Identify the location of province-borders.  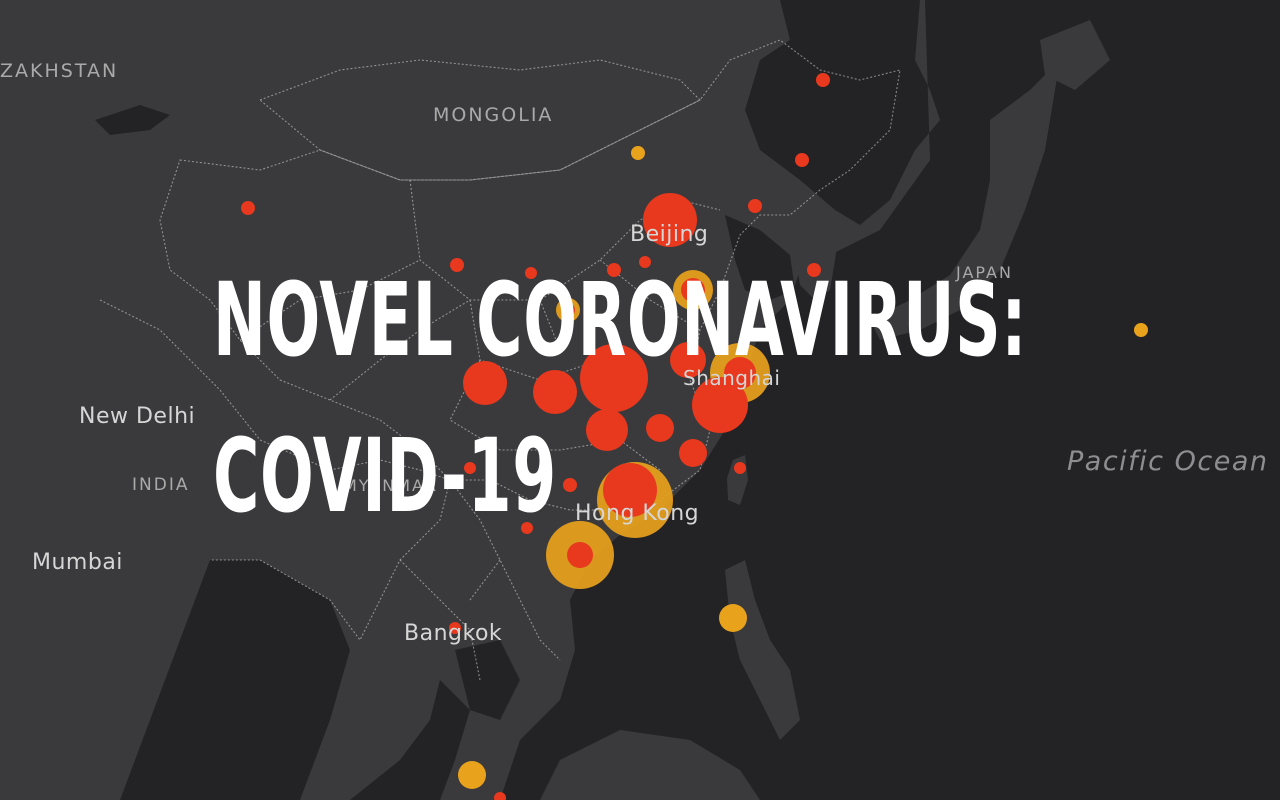
(480, 325).